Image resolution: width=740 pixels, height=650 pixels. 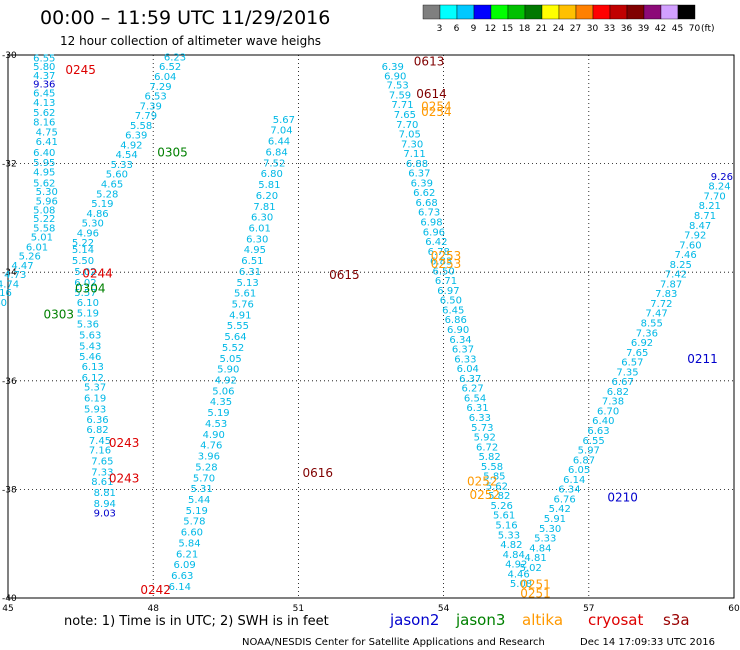 What do you see at coordinates (47, 142) in the screenshot?
I see `wave-height-point: 6.41` at bounding box center [47, 142].